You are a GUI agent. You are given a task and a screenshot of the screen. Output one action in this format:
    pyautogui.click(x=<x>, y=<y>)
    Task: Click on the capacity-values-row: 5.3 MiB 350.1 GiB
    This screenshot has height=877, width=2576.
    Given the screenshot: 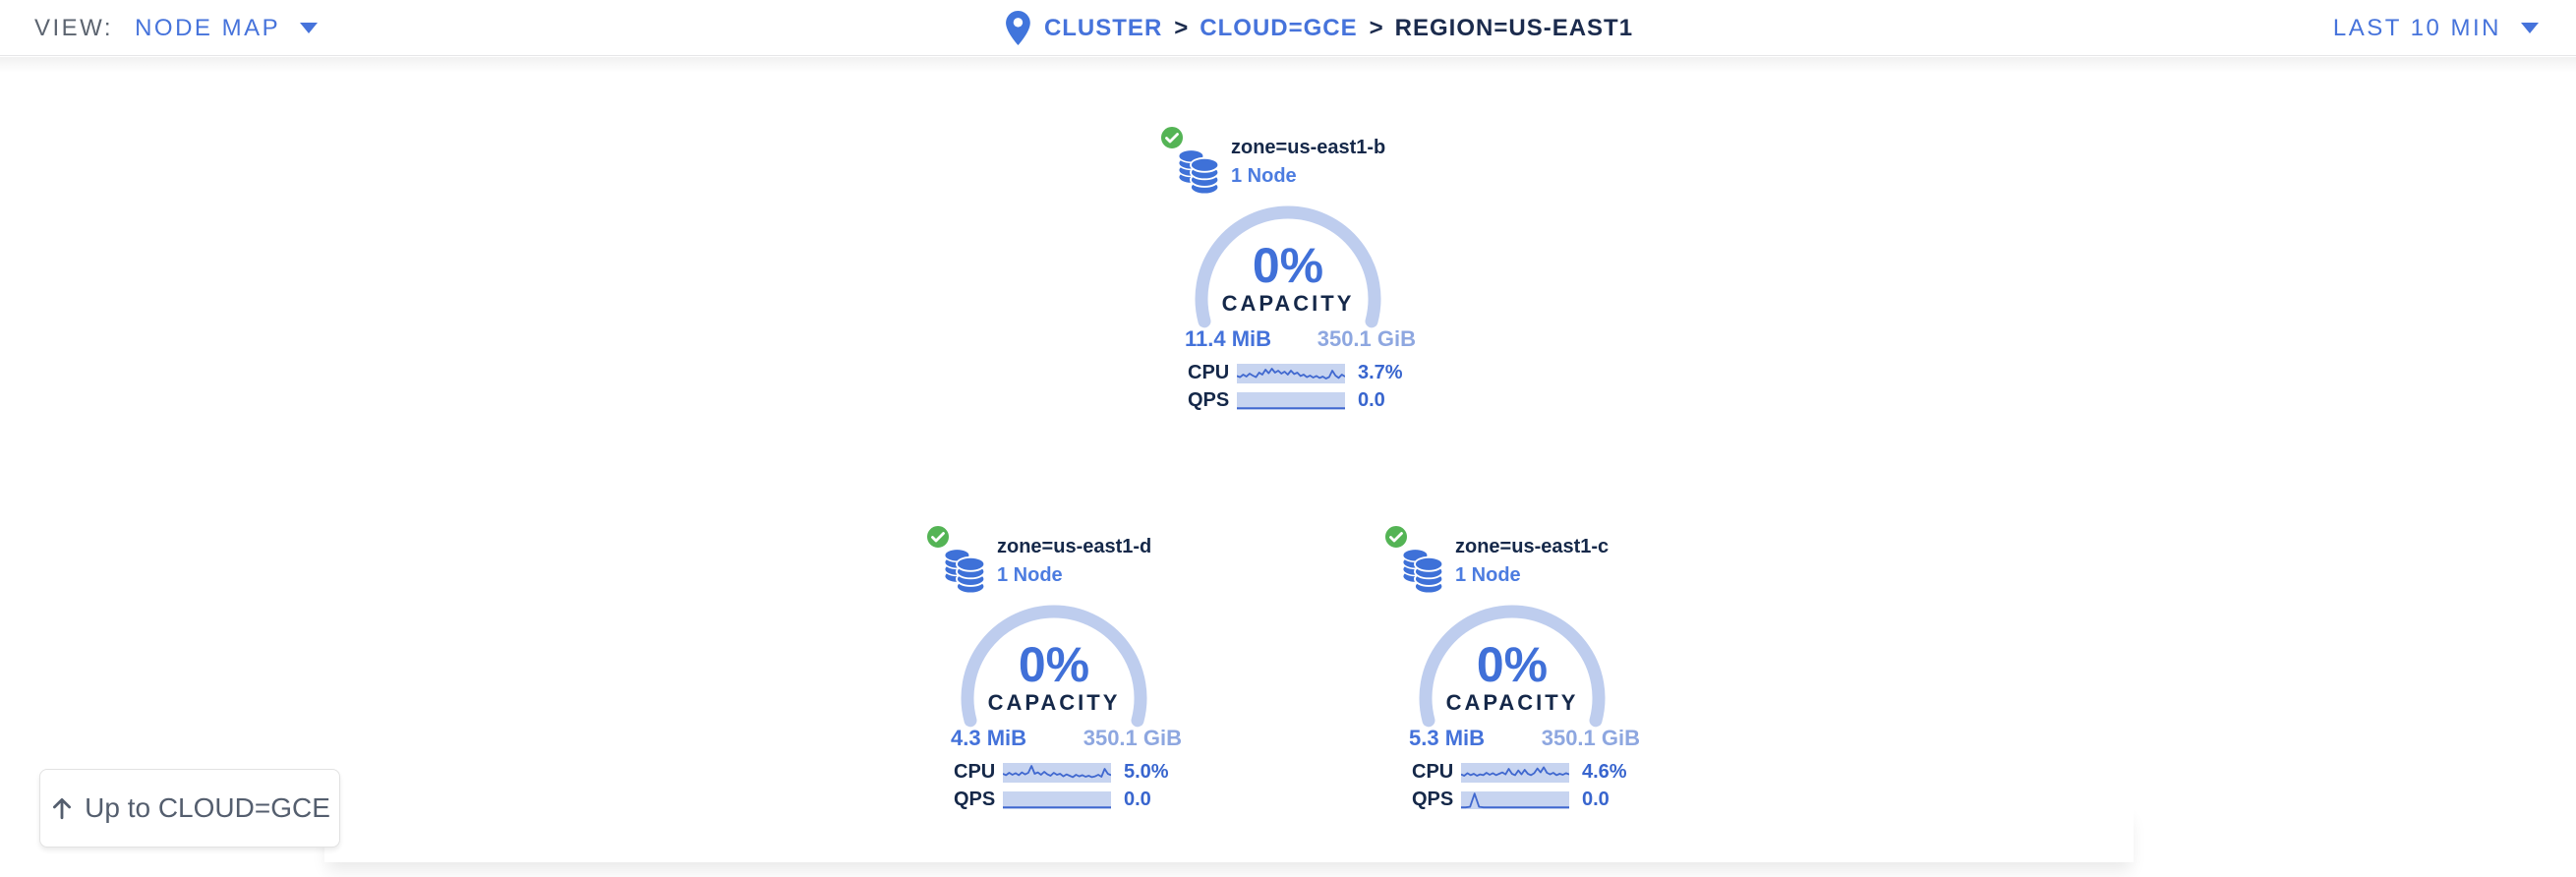 What is the action you would take?
    pyautogui.click(x=1524, y=738)
    